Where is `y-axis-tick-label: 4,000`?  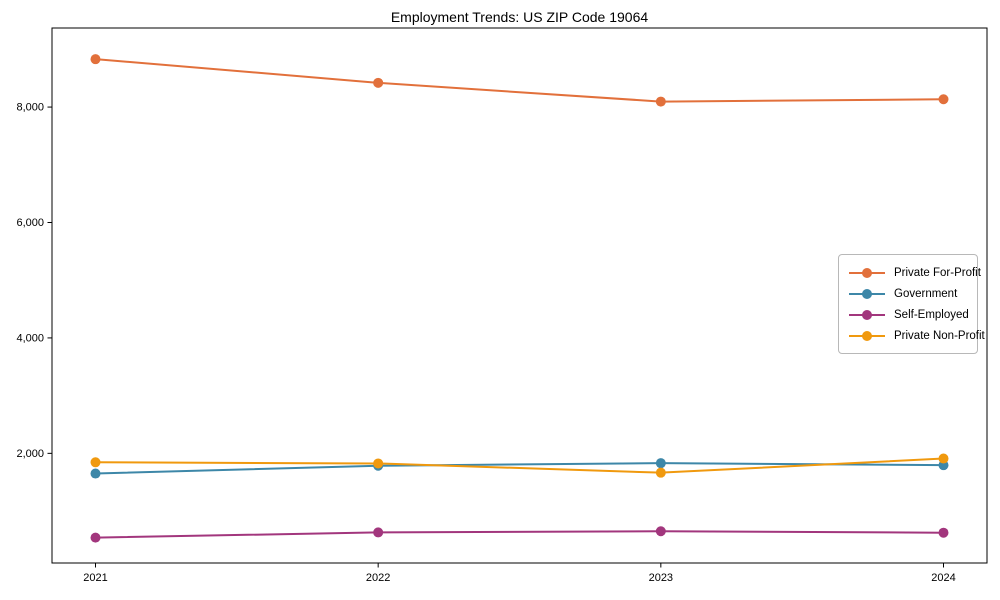 y-axis-tick-label: 4,000 is located at coordinates (30, 338).